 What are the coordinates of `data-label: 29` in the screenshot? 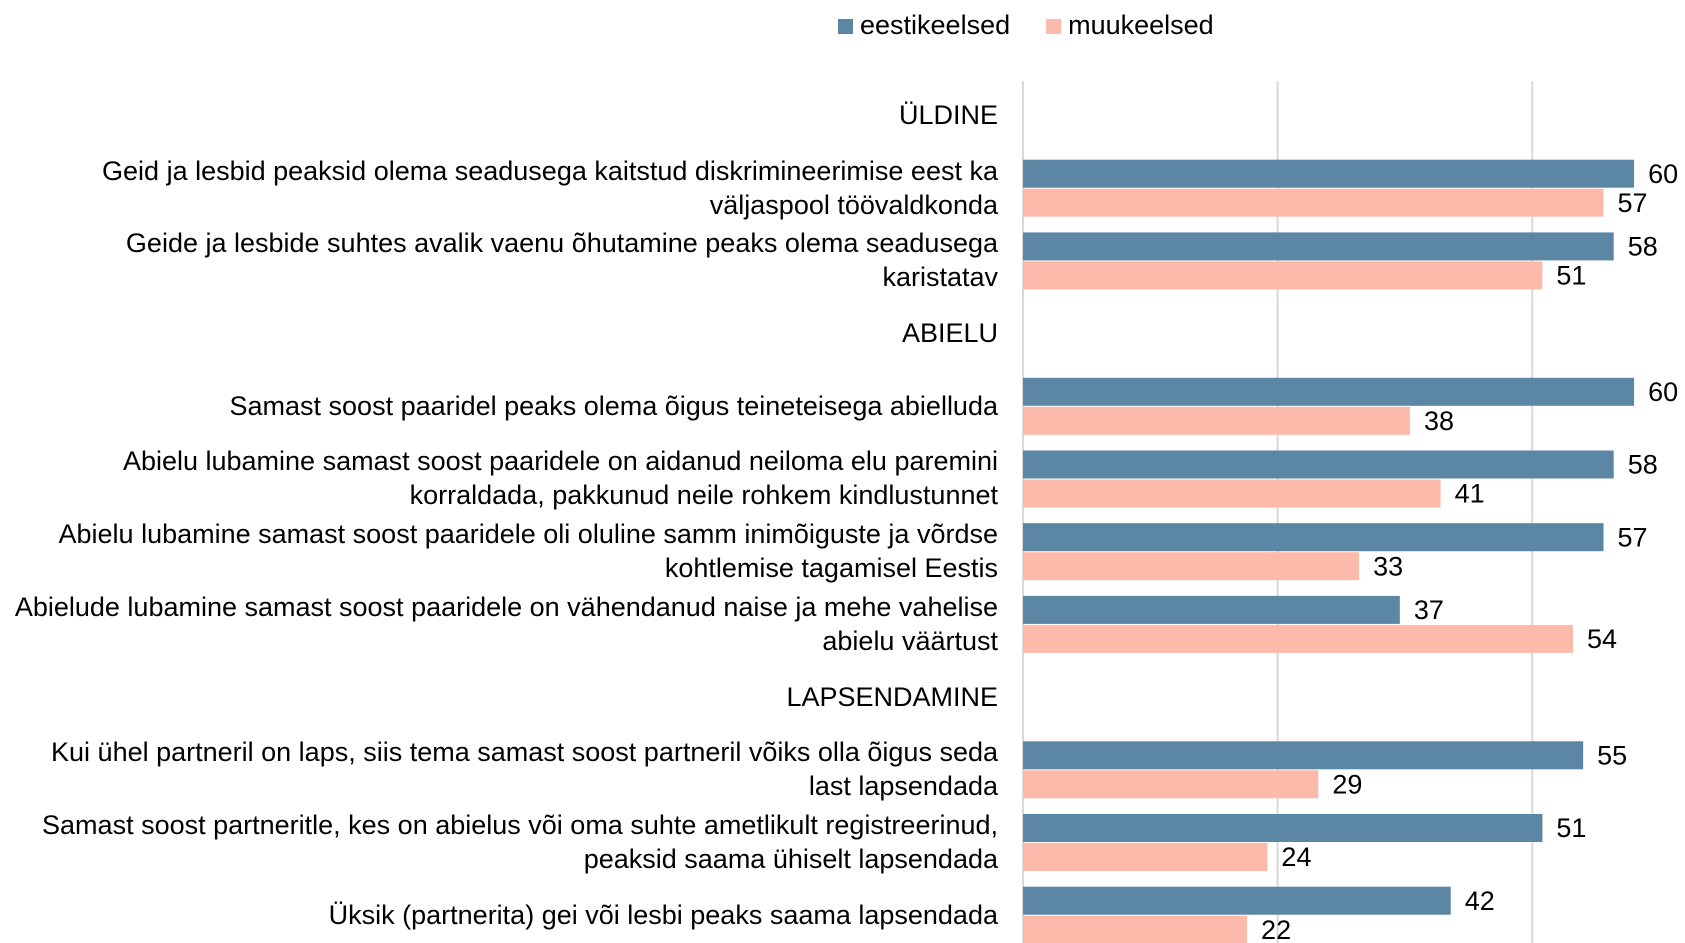 It's located at (1347, 784).